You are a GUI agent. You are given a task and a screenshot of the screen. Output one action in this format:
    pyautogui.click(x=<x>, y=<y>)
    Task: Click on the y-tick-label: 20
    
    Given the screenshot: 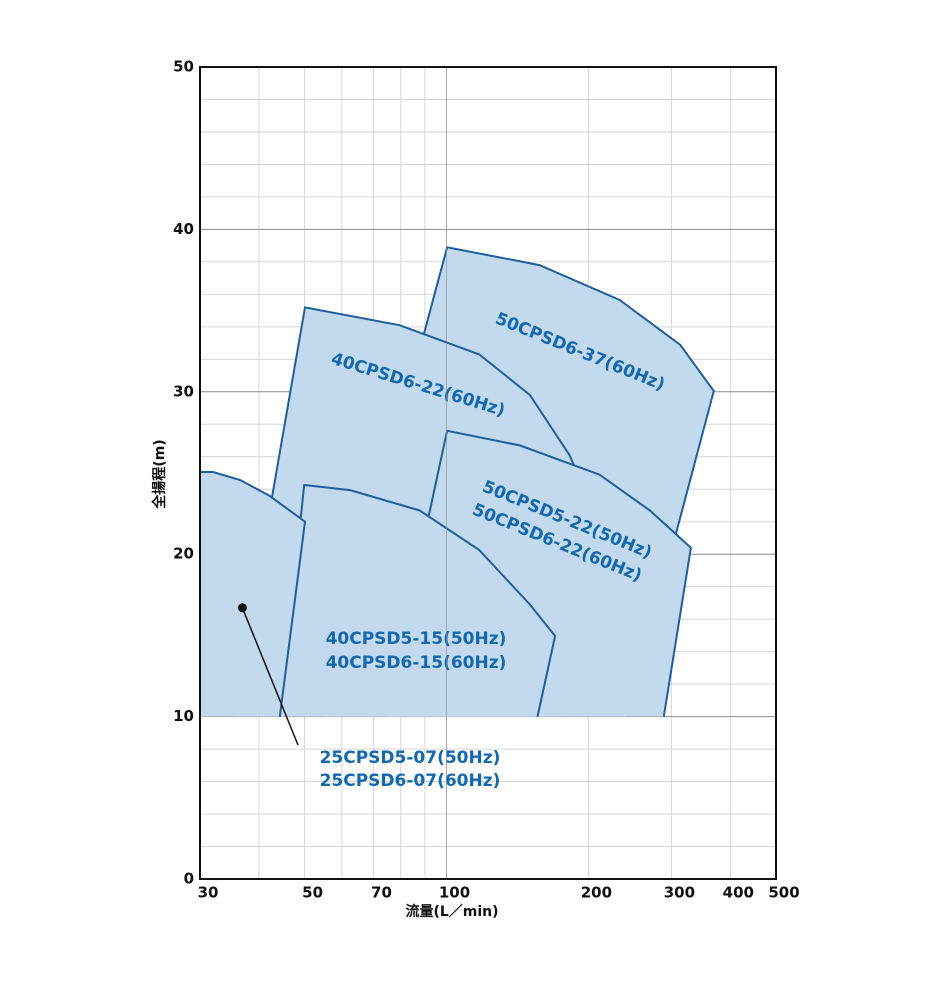 What is the action you would take?
    pyautogui.click(x=183, y=554)
    